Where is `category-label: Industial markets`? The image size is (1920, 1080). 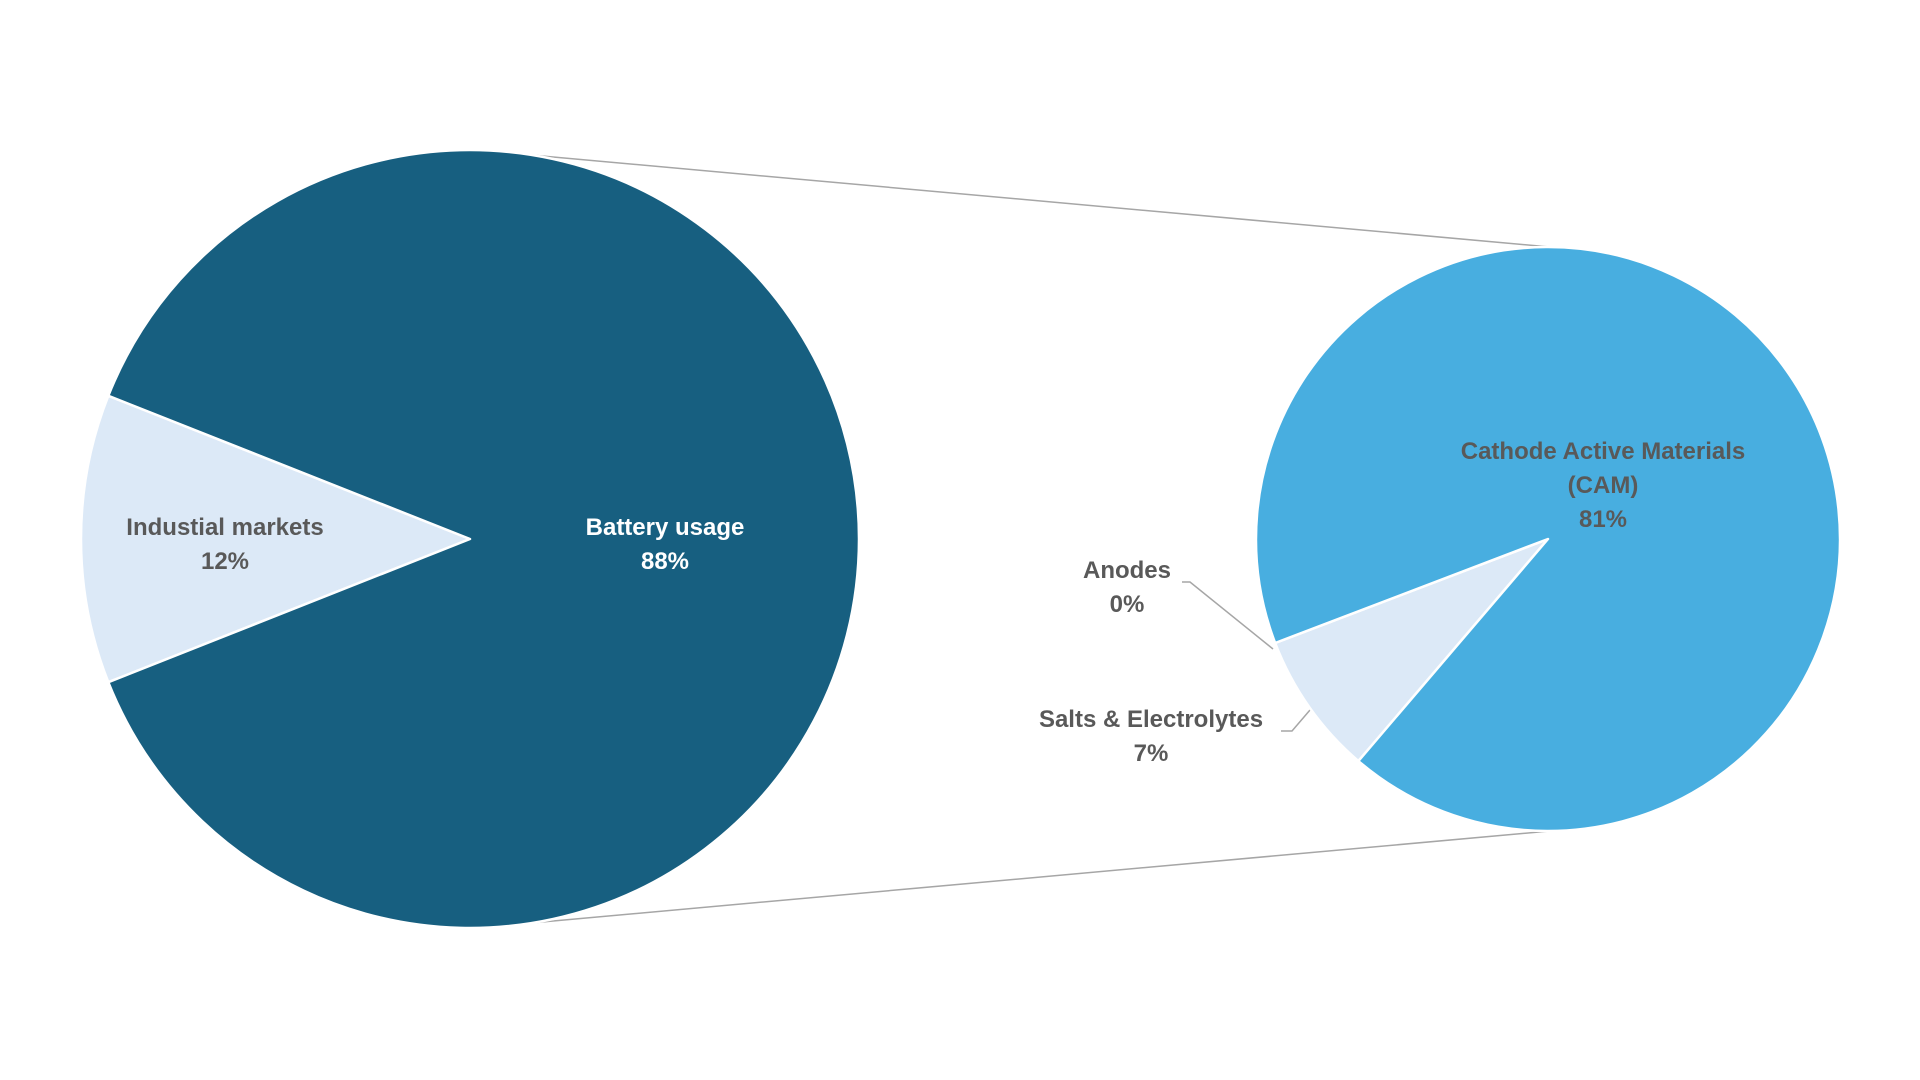 category-label: Industial markets is located at coordinates (225, 527).